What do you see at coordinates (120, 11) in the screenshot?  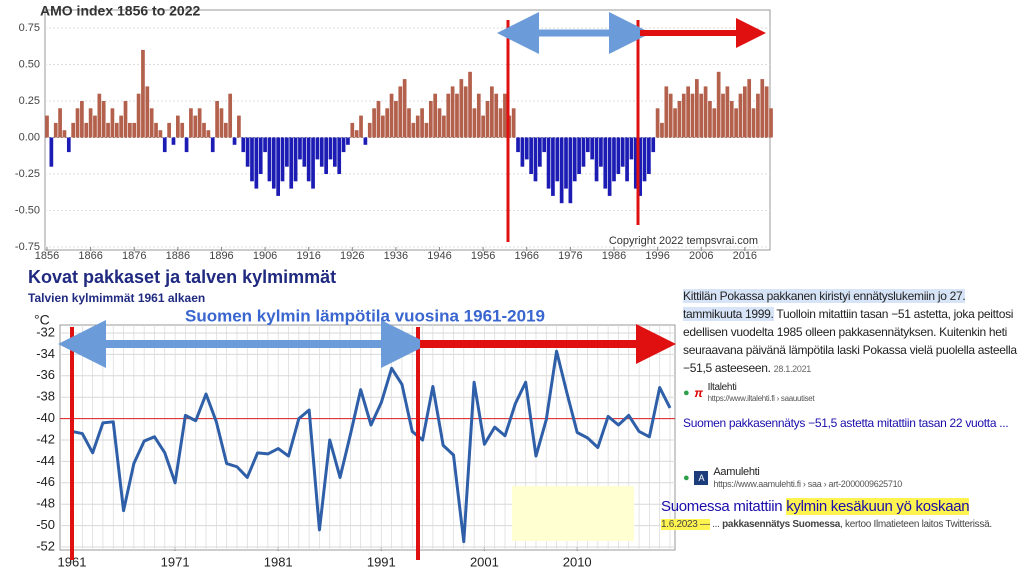 I see `amo-title: AMO index 1856 to 2022` at bounding box center [120, 11].